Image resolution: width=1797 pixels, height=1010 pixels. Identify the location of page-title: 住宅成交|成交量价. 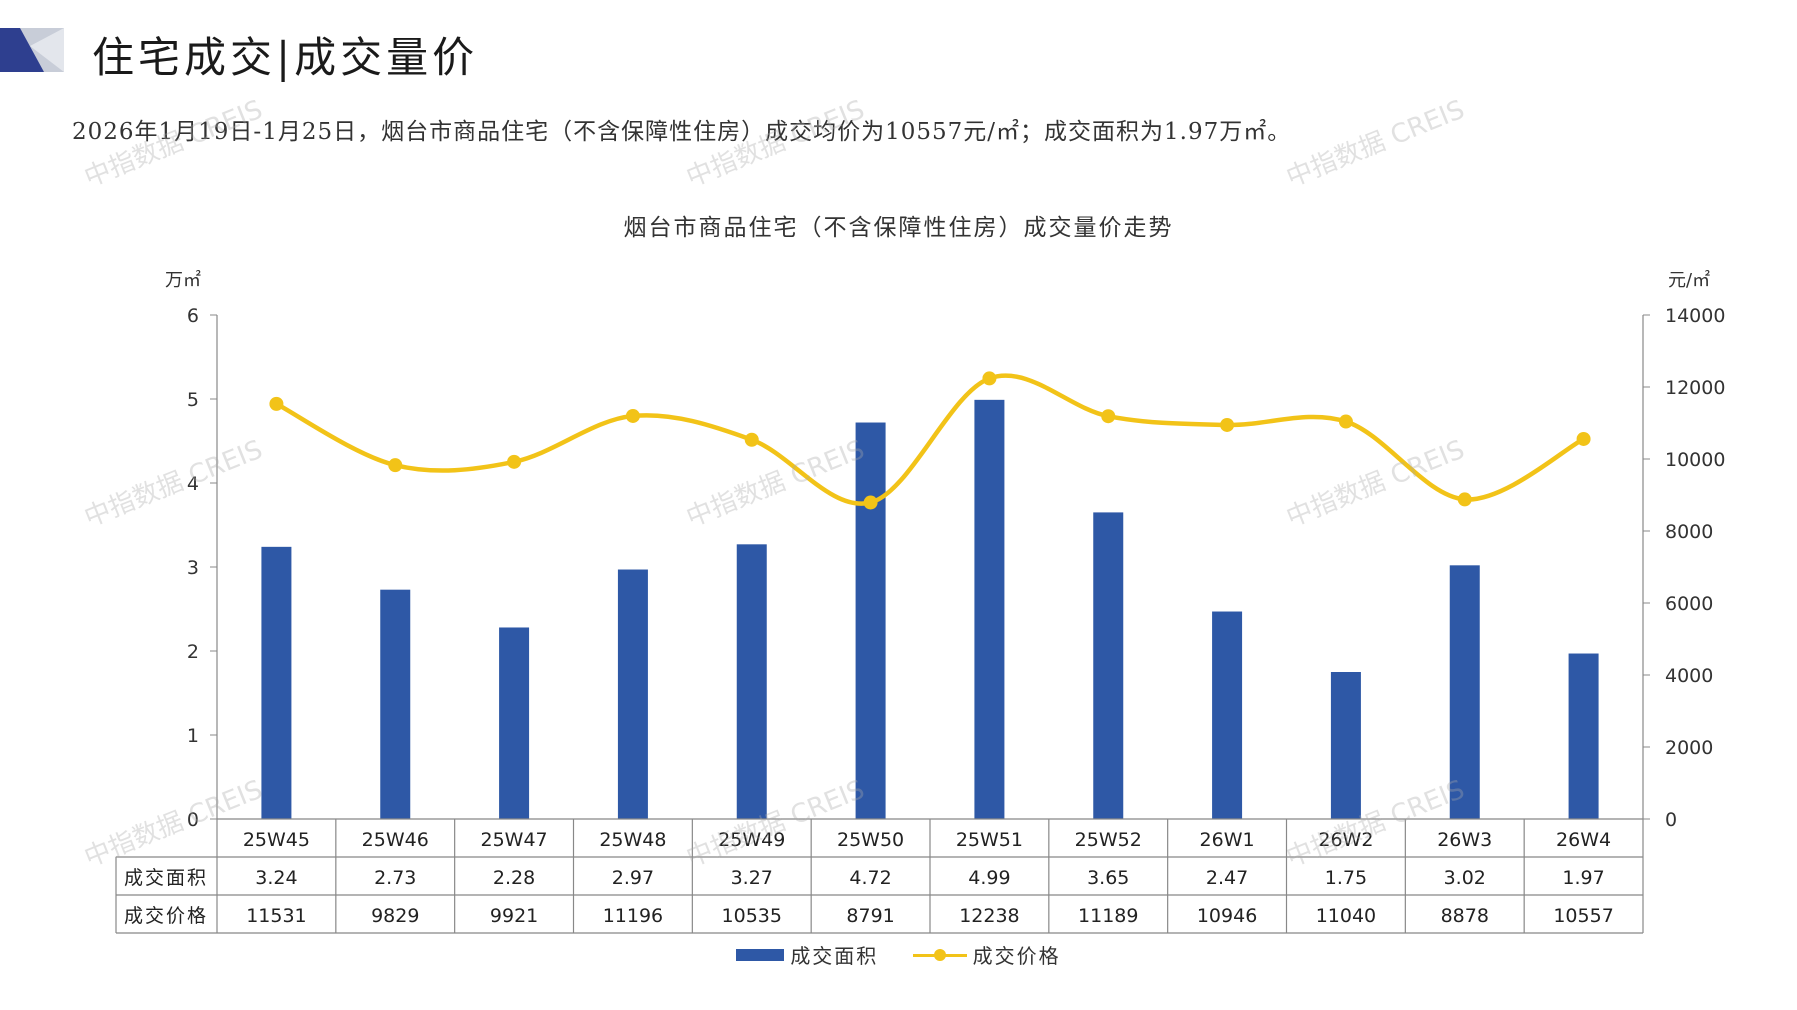
(285, 54).